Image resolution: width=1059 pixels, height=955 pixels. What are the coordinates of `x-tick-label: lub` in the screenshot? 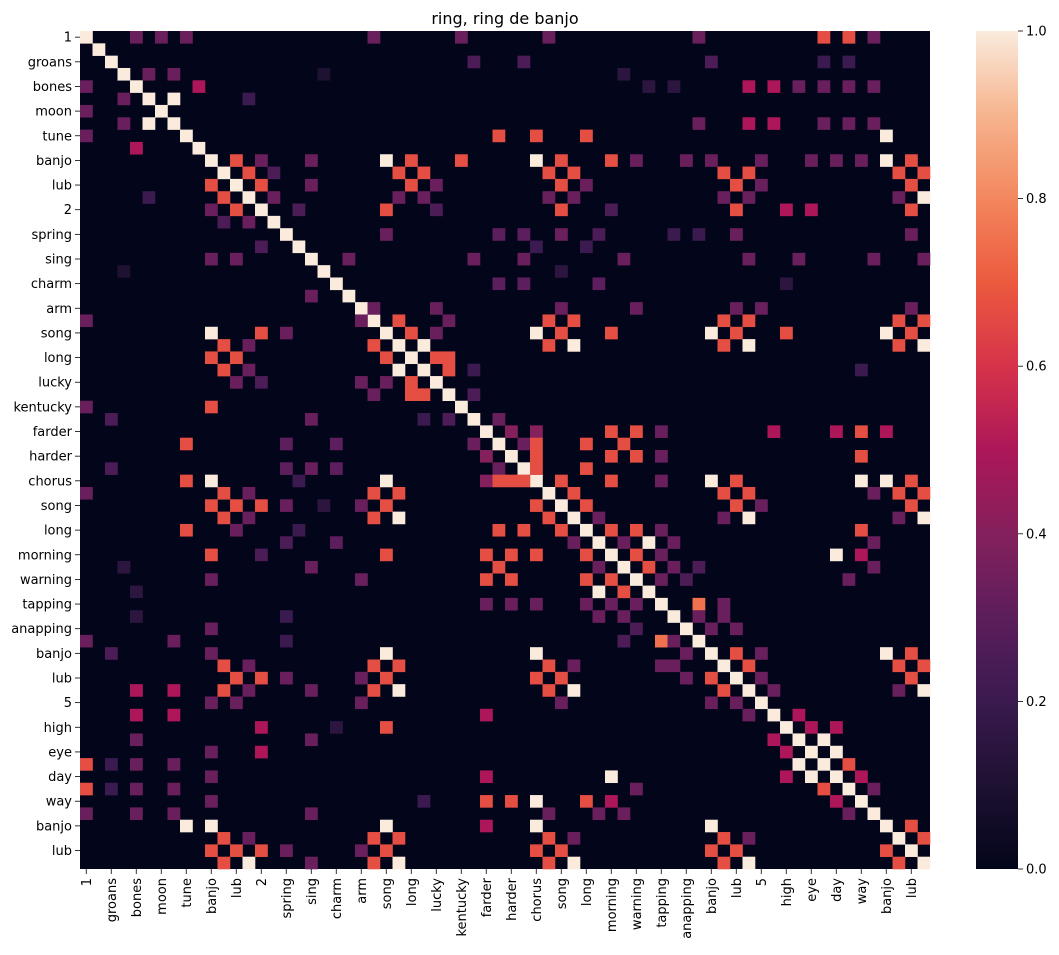 It's located at (737, 888).